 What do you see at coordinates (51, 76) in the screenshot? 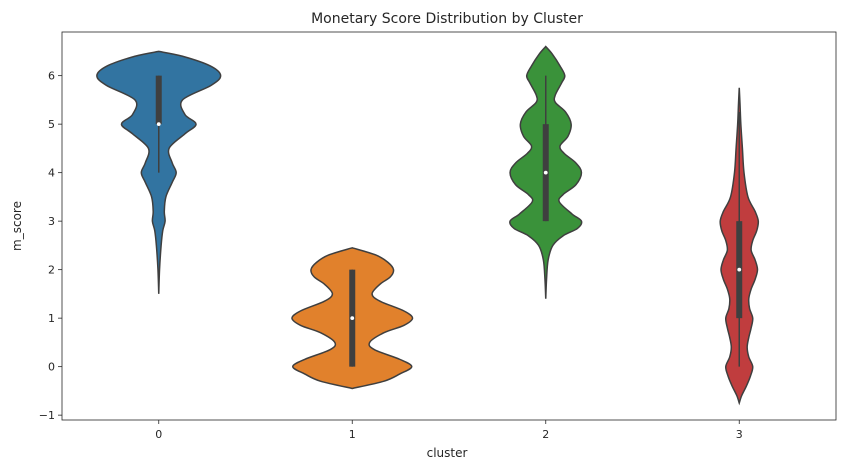
I see `y-tick-label: 6` at bounding box center [51, 76].